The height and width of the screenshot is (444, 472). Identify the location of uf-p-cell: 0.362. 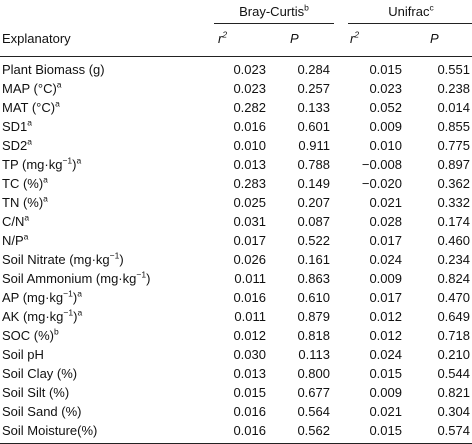
(453, 183).